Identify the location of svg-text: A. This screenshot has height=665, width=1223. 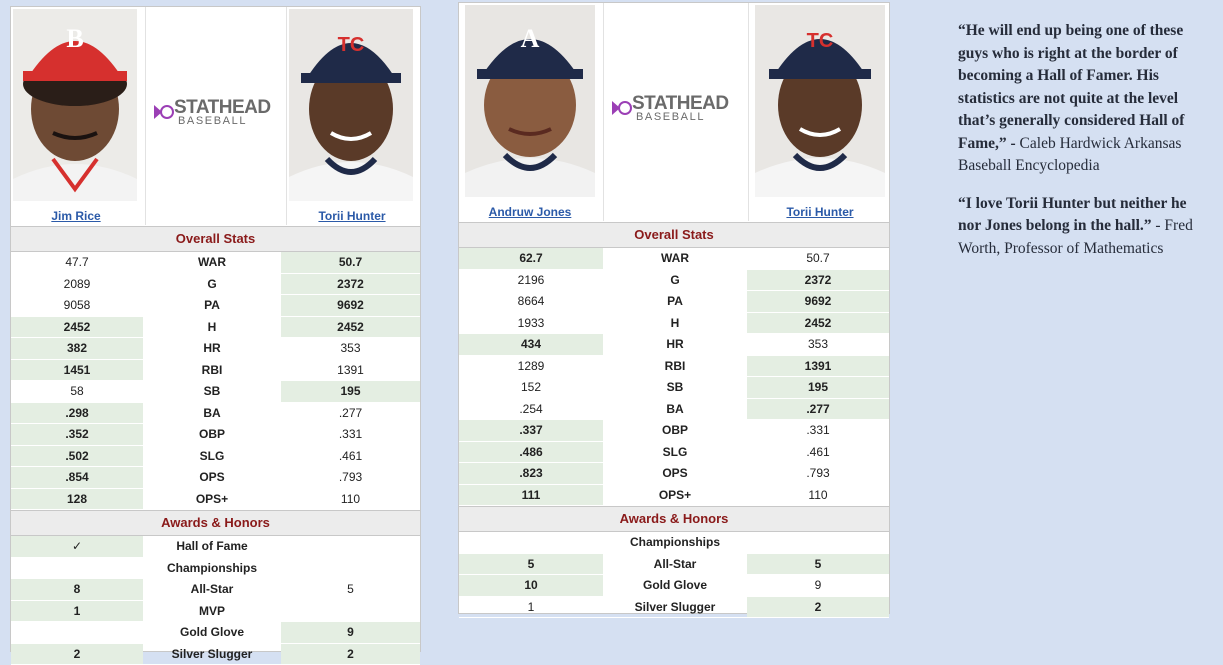
(530, 38).